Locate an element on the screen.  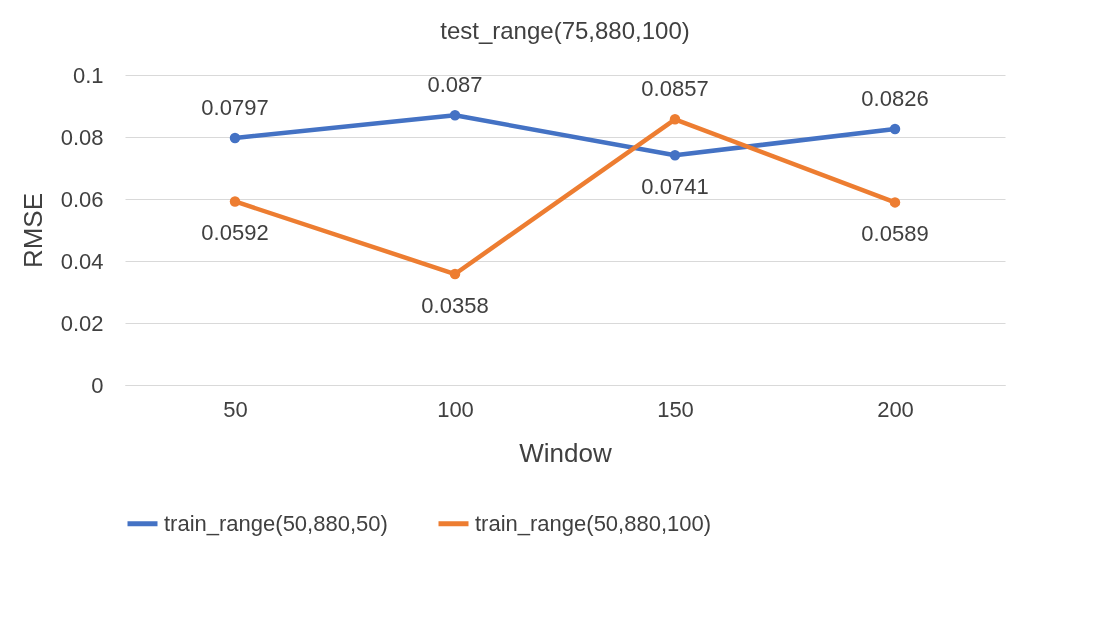
y-tick-label: 0.02 is located at coordinates (82, 323).